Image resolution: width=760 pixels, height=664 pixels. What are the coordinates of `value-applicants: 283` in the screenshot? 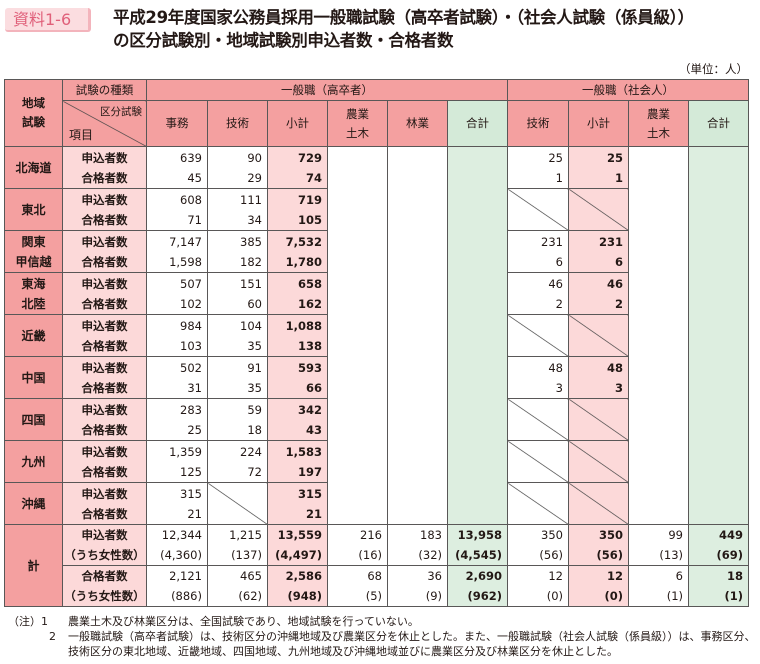 It's located at (191, 409).